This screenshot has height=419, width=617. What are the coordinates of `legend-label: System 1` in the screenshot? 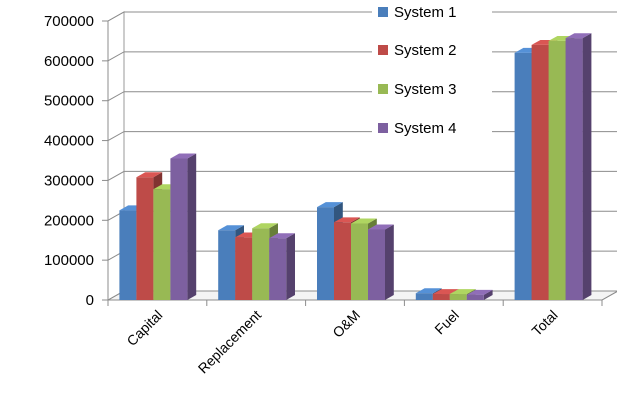 It's located at (425, 12).